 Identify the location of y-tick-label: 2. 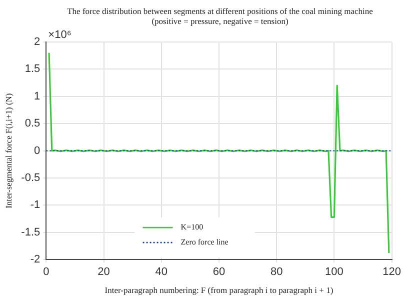
(37, 42).